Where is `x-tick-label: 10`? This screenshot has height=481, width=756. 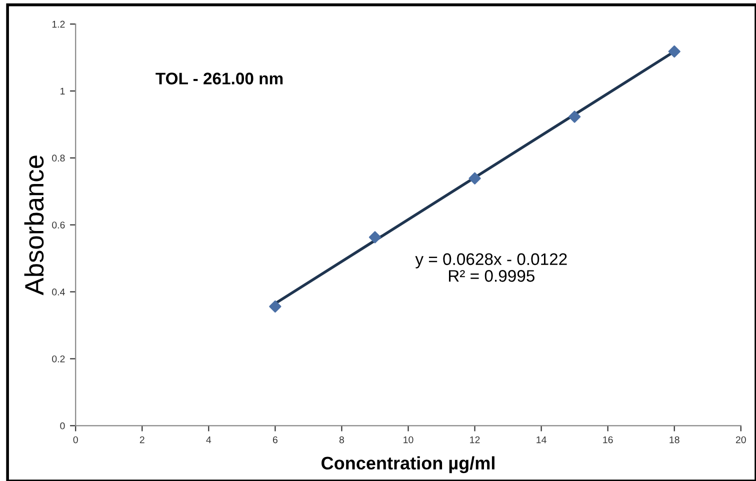 x-tick-label: 10 is located at coordinates (409, 440).